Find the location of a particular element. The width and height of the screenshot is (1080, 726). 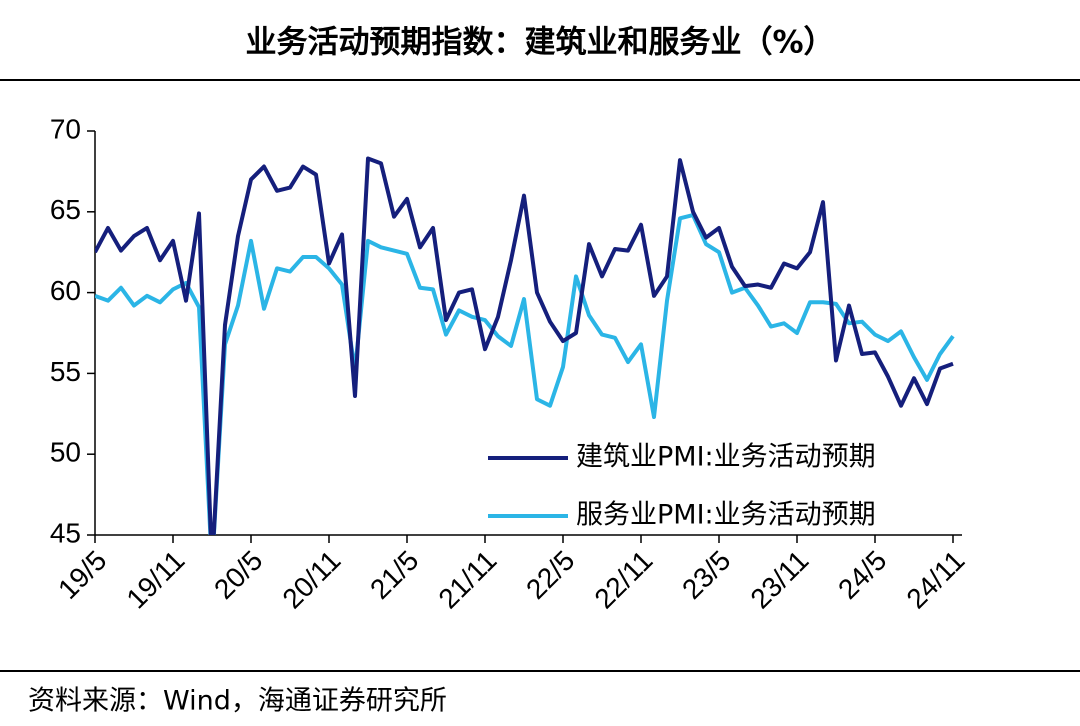

x-tick-label: 21/11 is located at coordinates (467, 580).